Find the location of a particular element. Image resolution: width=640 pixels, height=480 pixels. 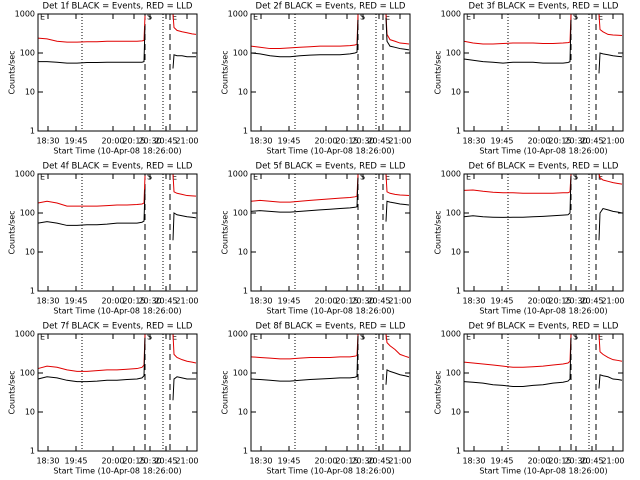

chart-title: Det 1f BLACK = Events, RED = LLD is located at coordinates (118, 7).